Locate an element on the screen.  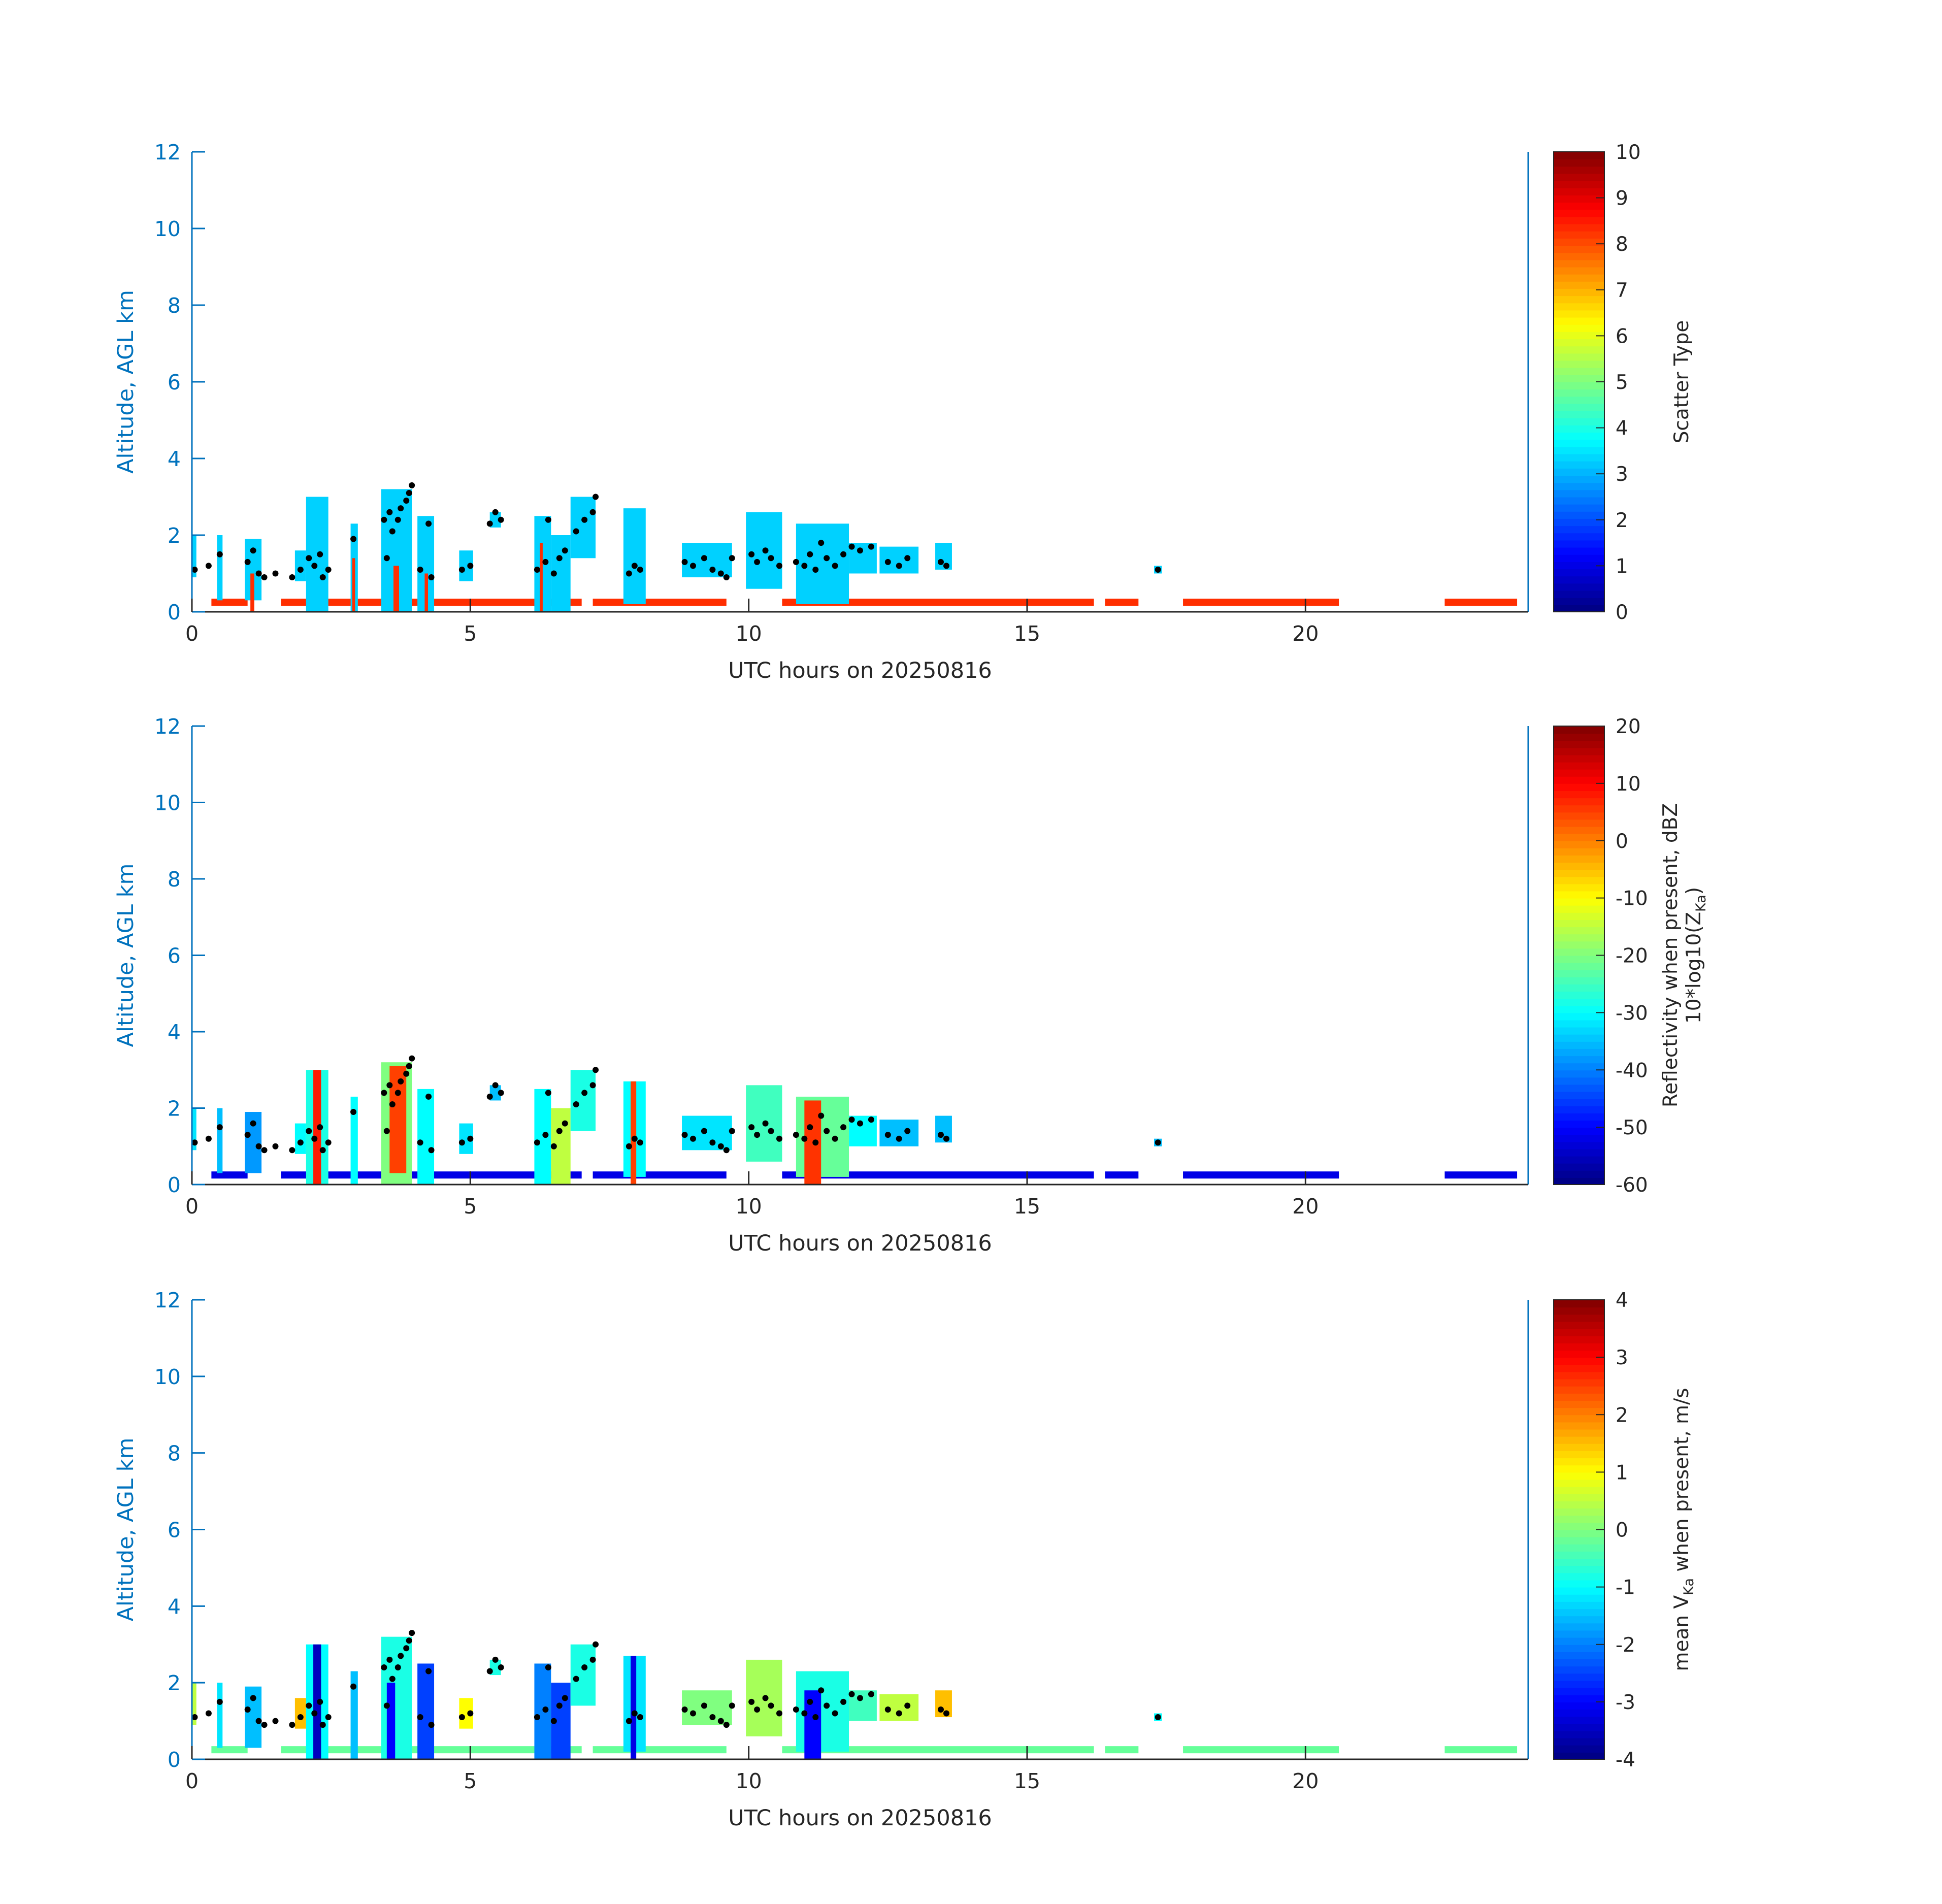
x-tick-label: 15 is located at coordinates (1027, 1207).